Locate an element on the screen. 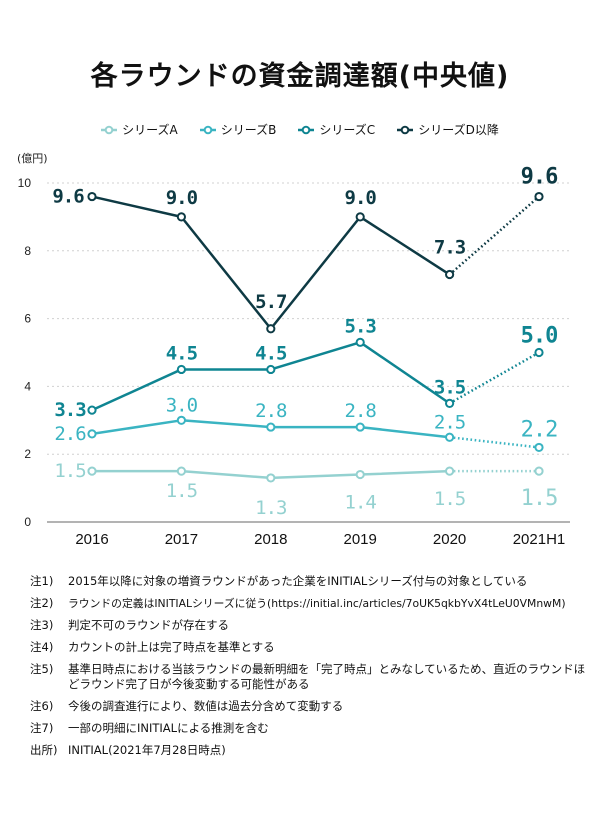 This screenshot has height=820, width=600. y-tick-label: 4 is located at coordinates (27, 386).